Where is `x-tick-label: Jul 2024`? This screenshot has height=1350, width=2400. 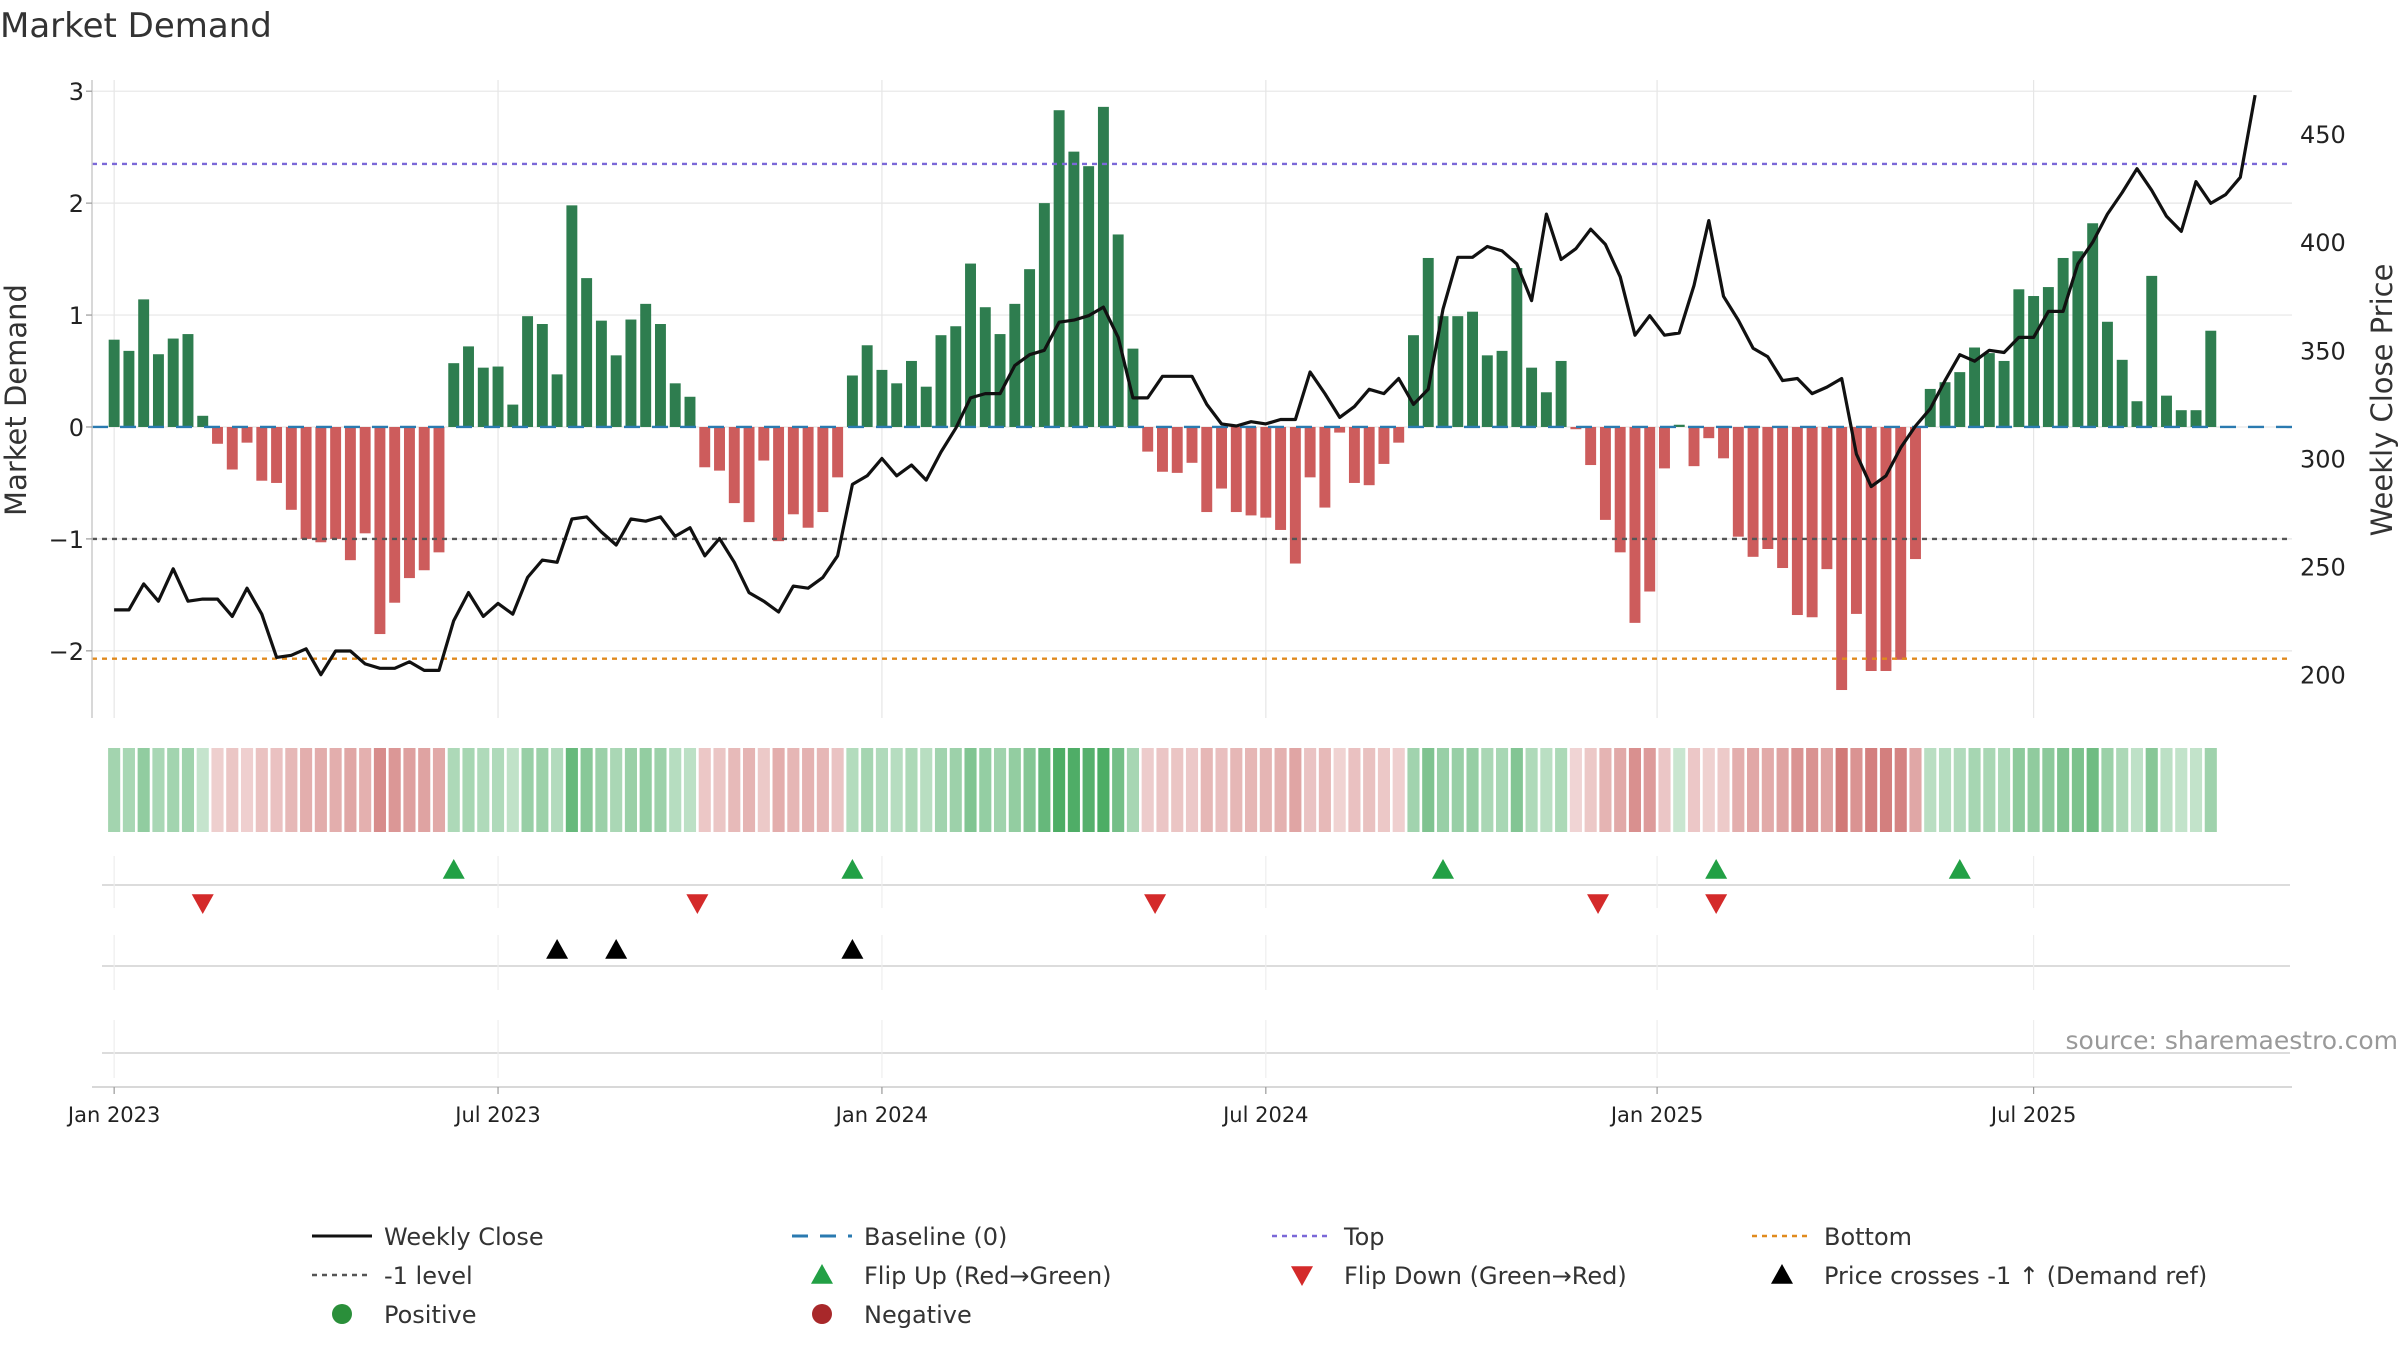 x-tick-label: Jul 2024 is located at coordinates (1264, 1115).